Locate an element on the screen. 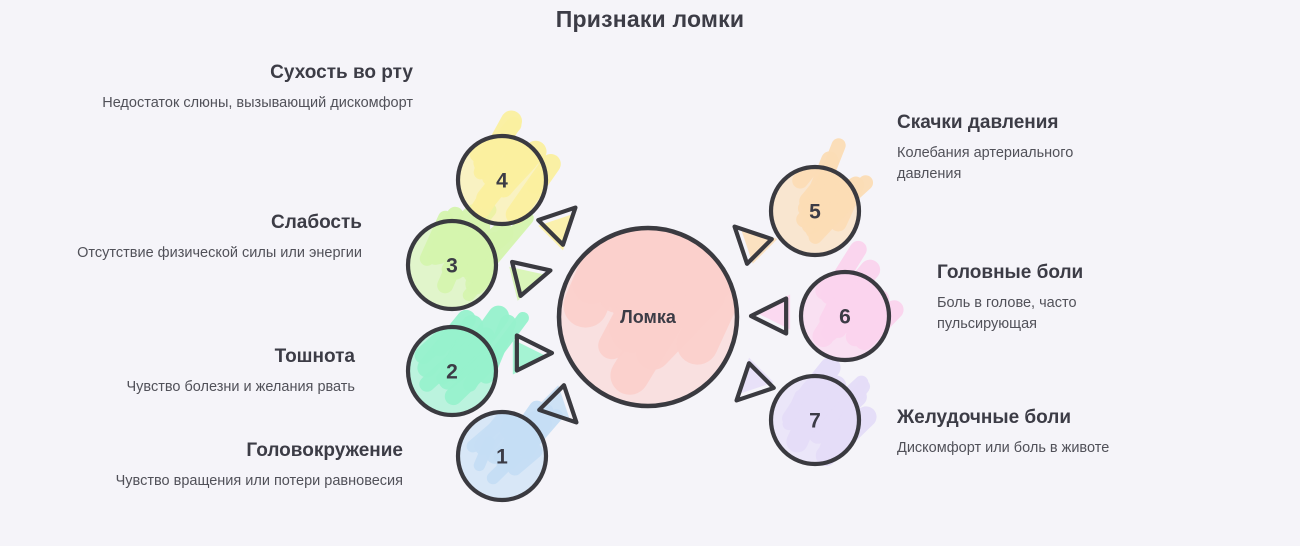 The width and height of the screenshot is (1300, 546). symptom-title-6: Головные боли is located at coordinates (1010, 272).